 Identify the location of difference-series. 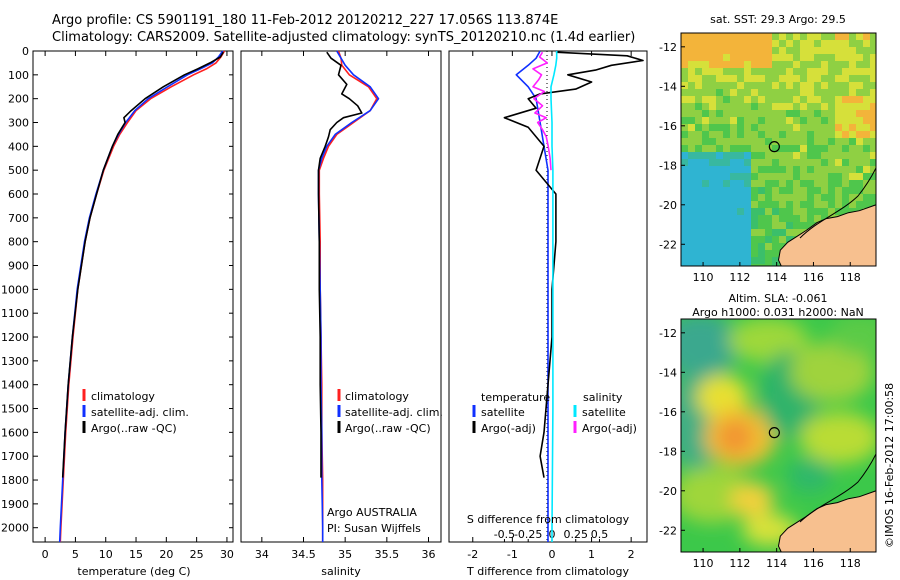
(573, 296).